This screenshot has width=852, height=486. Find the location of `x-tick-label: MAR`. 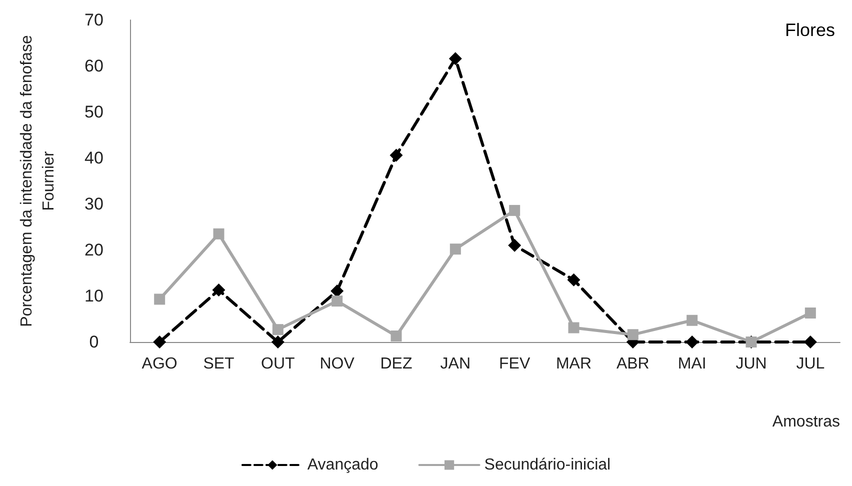

x-tick-label: MAR is located at coordinates (574, 364).